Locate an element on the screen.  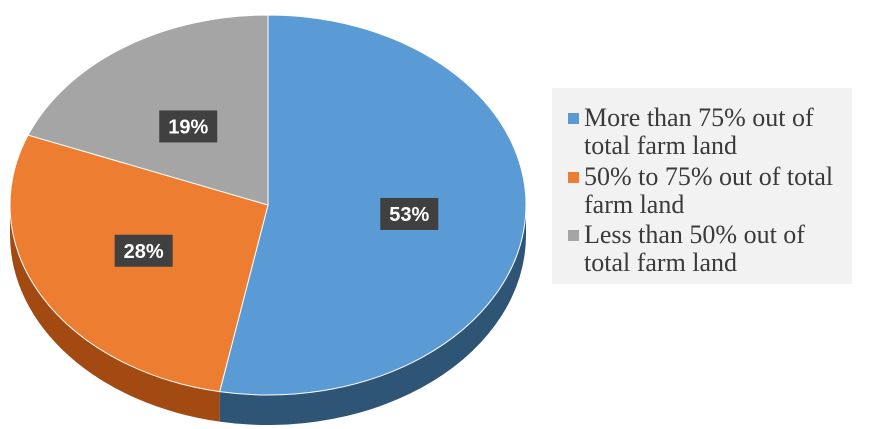
data-label-box-more-than-75-out-of-total-farm-land is located at coordinates (409, 213).